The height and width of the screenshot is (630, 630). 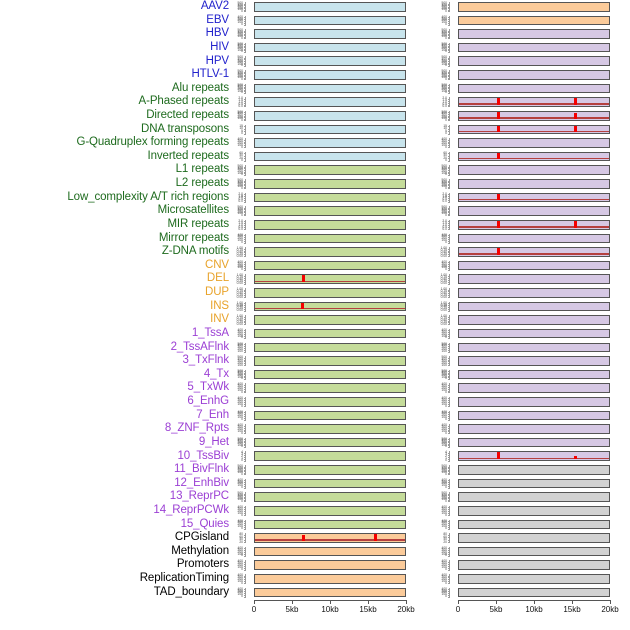 I want to click on peak-marker, so click(x=575, y=224).